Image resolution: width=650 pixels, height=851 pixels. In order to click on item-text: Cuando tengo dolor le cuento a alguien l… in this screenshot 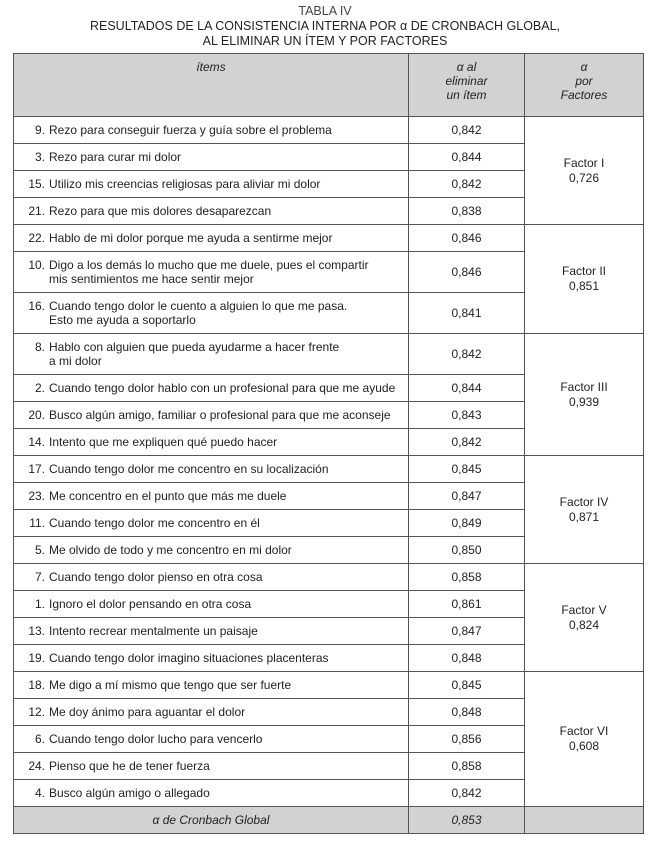, I will do `click(198, 306)`.